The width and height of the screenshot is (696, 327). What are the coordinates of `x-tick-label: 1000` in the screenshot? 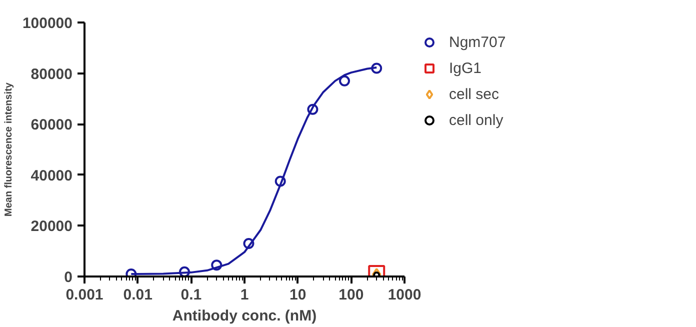 It's located at (405, 295).